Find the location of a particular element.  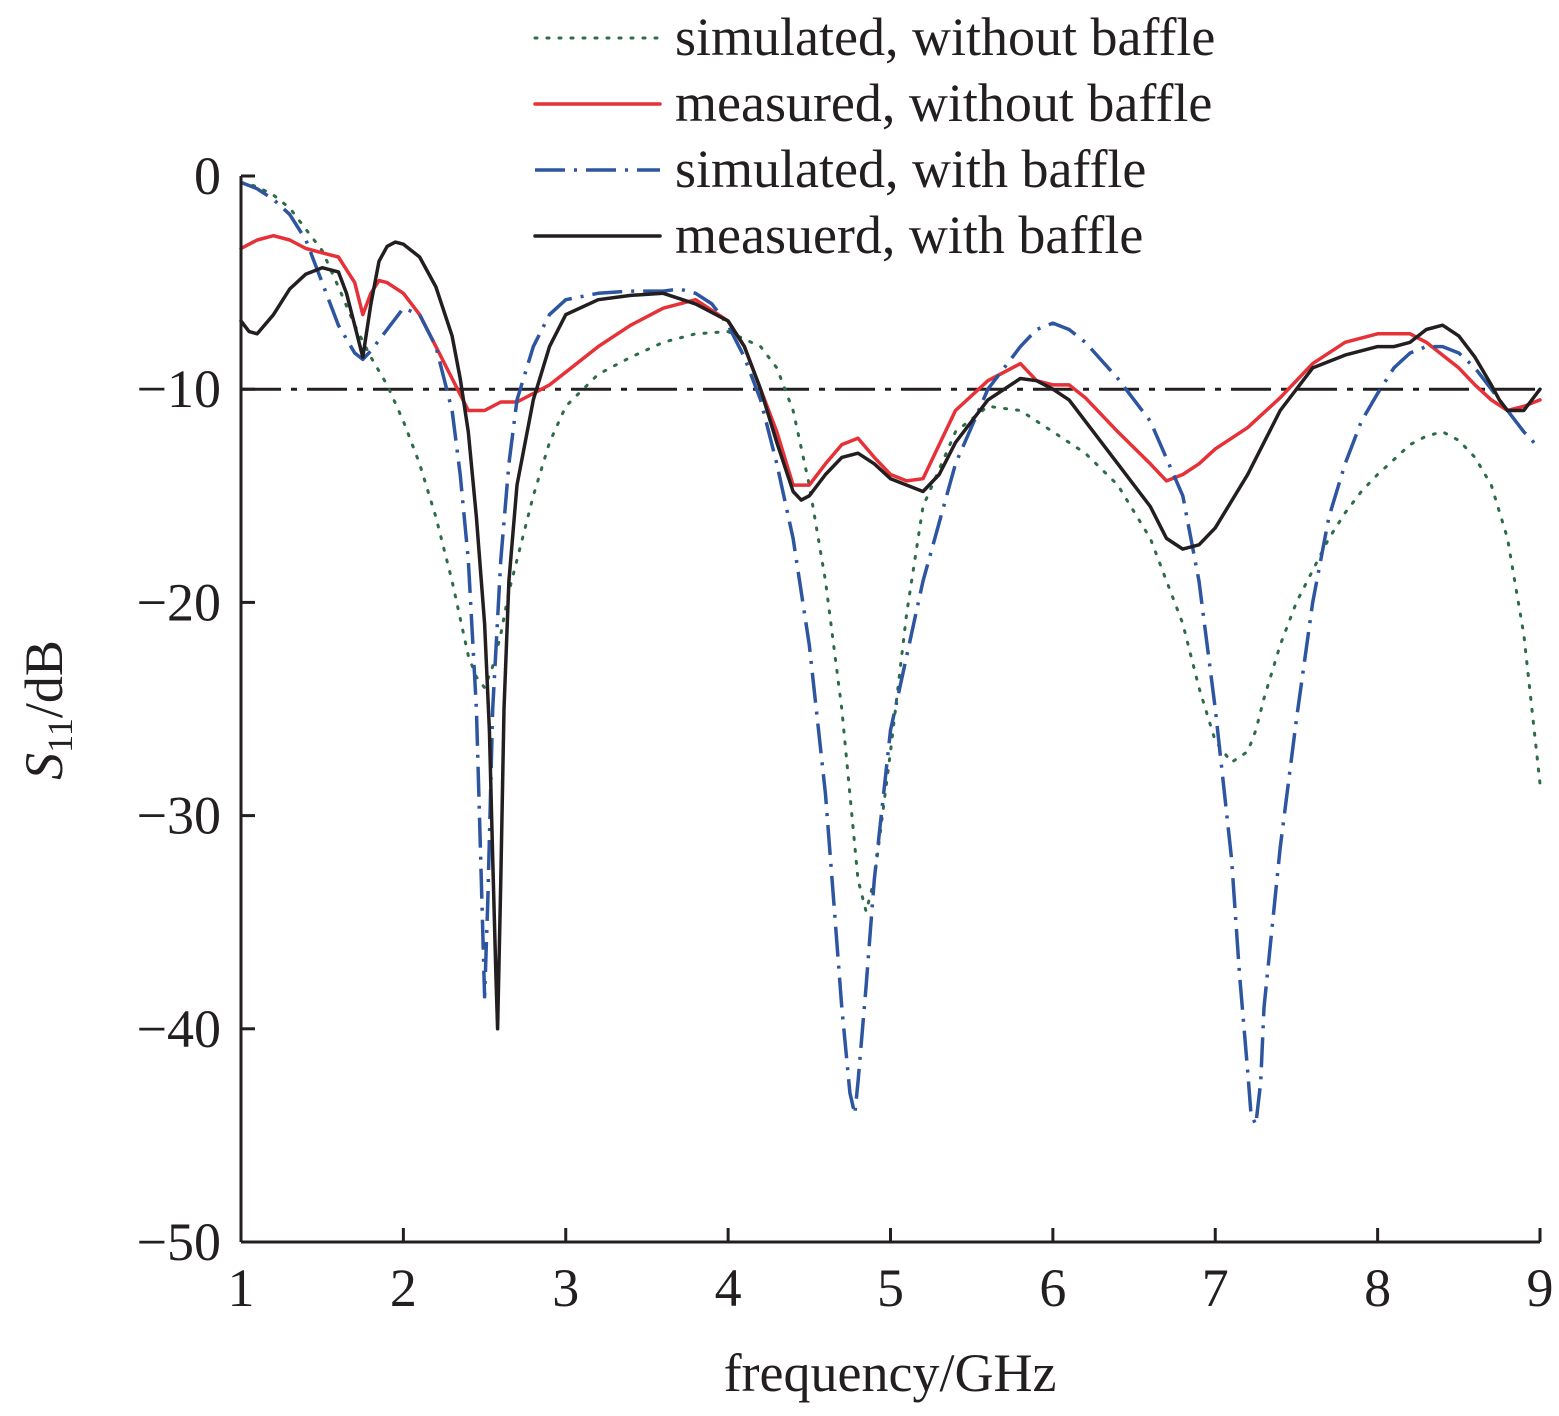

y-axis-label-main: S is located at coordinates (44, 766).